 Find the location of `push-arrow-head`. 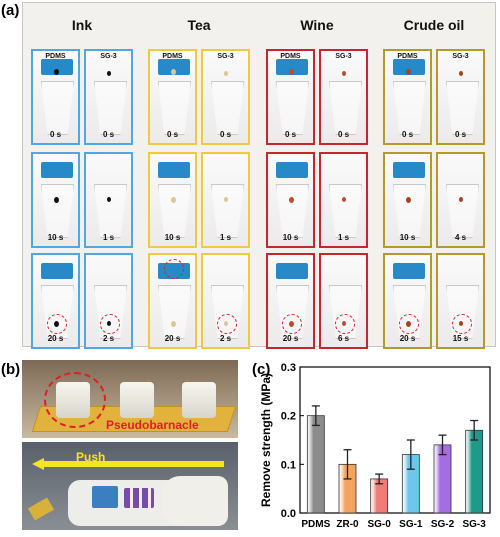

push-arrow-head is located at coordinates (38, 464).